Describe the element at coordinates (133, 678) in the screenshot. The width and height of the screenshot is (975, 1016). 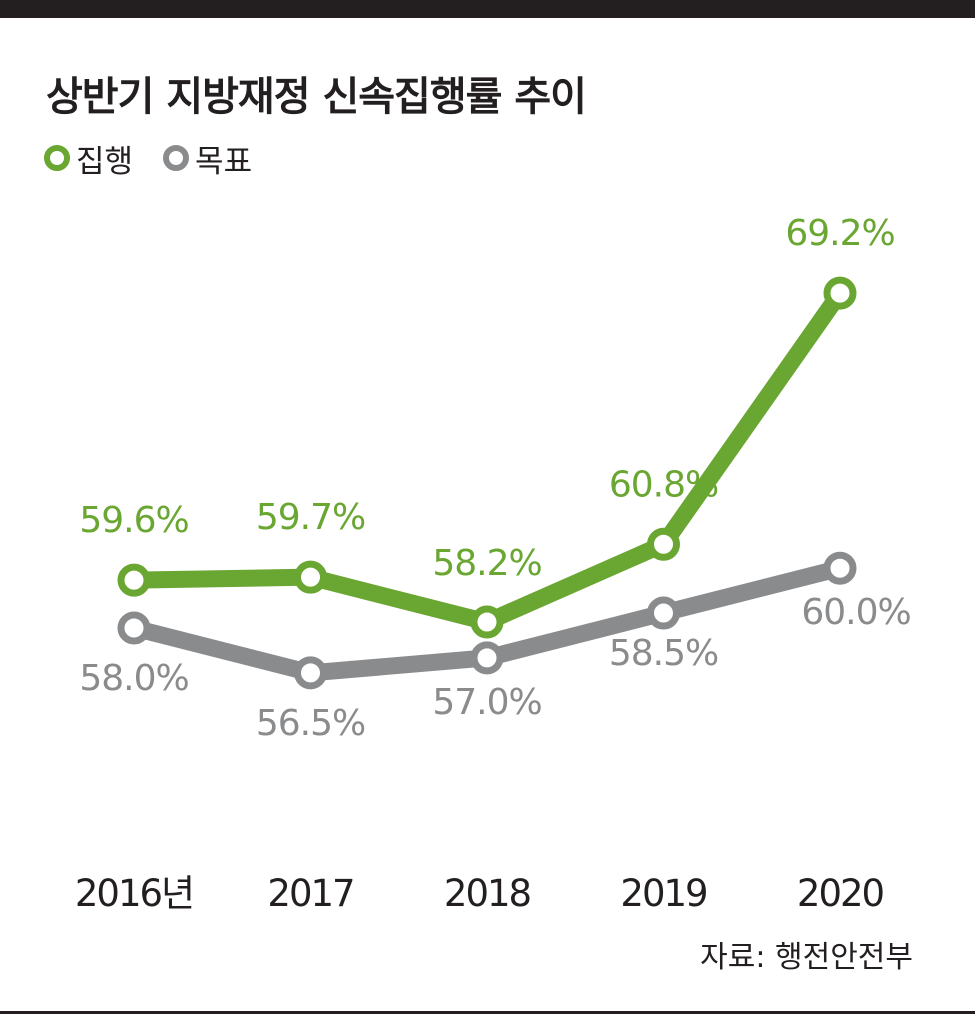
I see `data-label-1-0: 58.0%` at that location.